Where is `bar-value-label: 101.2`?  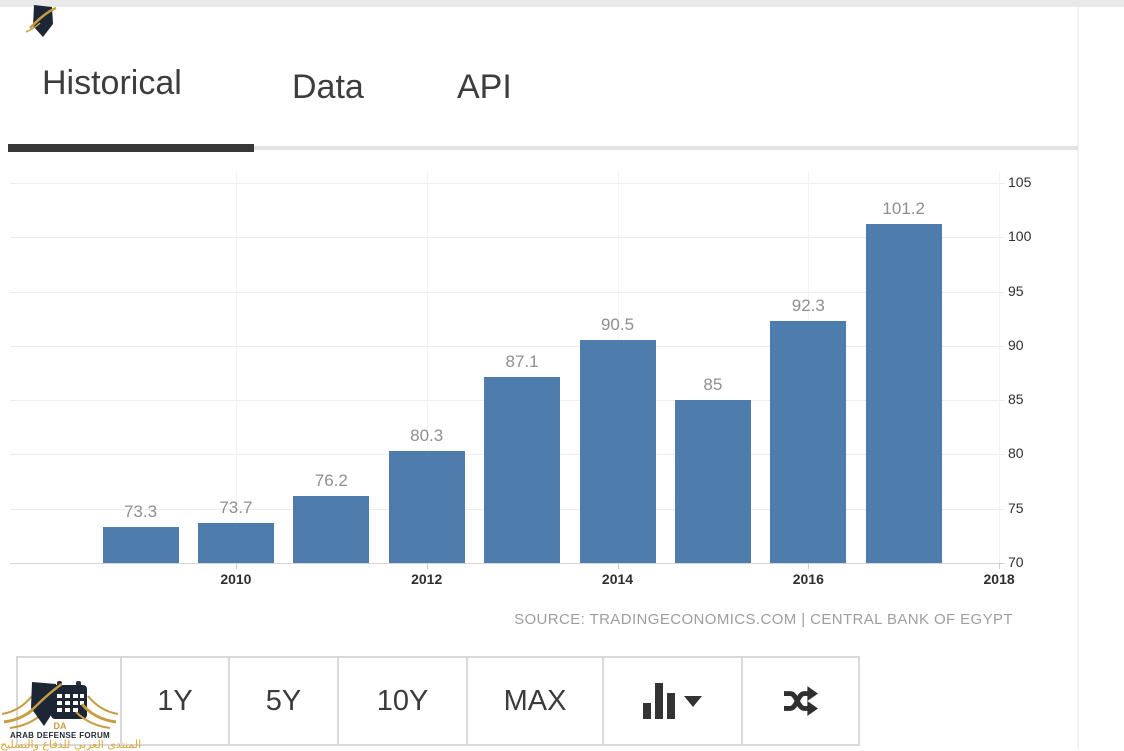
bar-value-label: 101.2 is located at coordinates (903, 209).